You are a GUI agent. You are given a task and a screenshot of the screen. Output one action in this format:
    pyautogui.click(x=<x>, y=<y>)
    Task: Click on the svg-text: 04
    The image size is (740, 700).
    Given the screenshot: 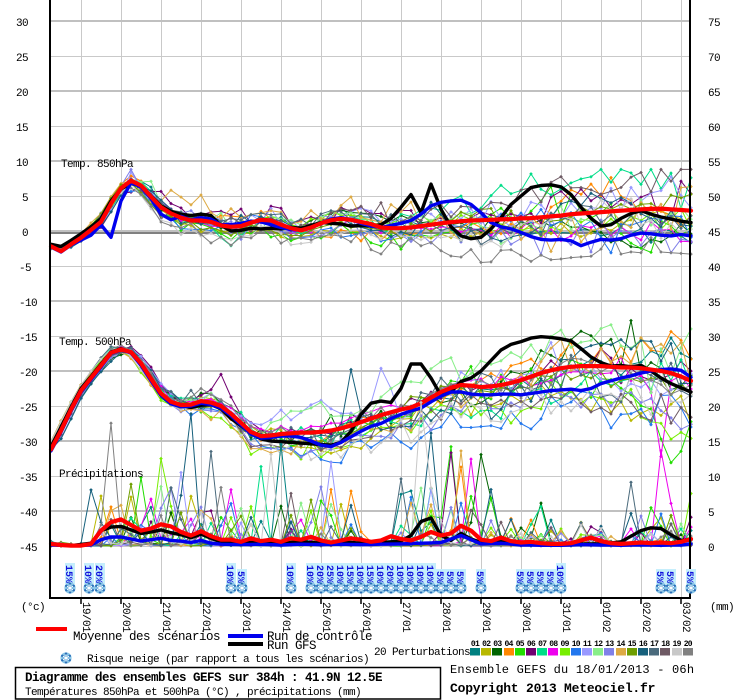 What is the action you would take?
    pyautogui.click(x=508, y=644)
    